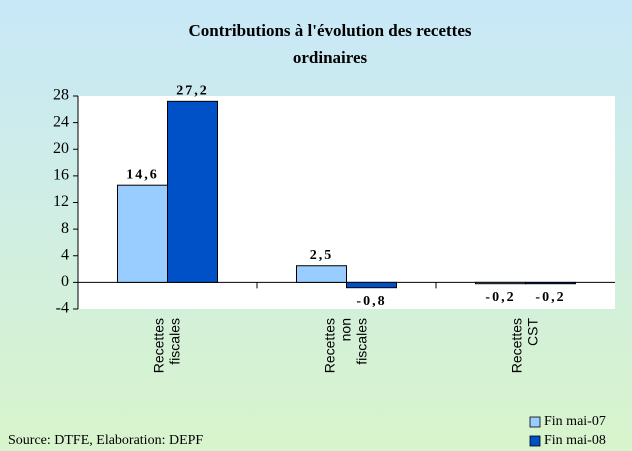 Image resolution: width=632 pixels, height=451 pixels. I want to click on chart-title: ordinaires, so click(330, 57).